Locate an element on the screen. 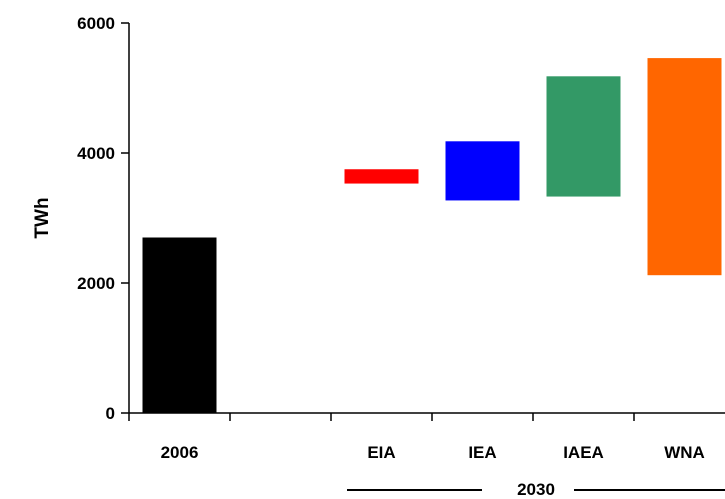 This screenshot has width=725, height=499. y-tick-label: 2000 is located at coordinates (96, 283).